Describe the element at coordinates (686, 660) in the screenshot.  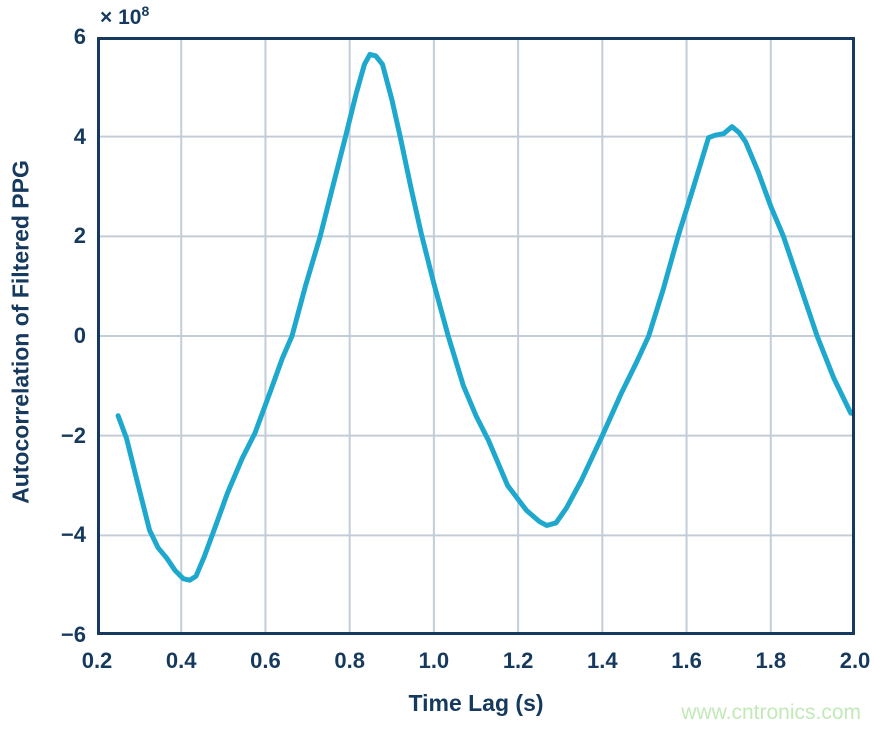
I see `x-tick-label: 1.6` at that location.